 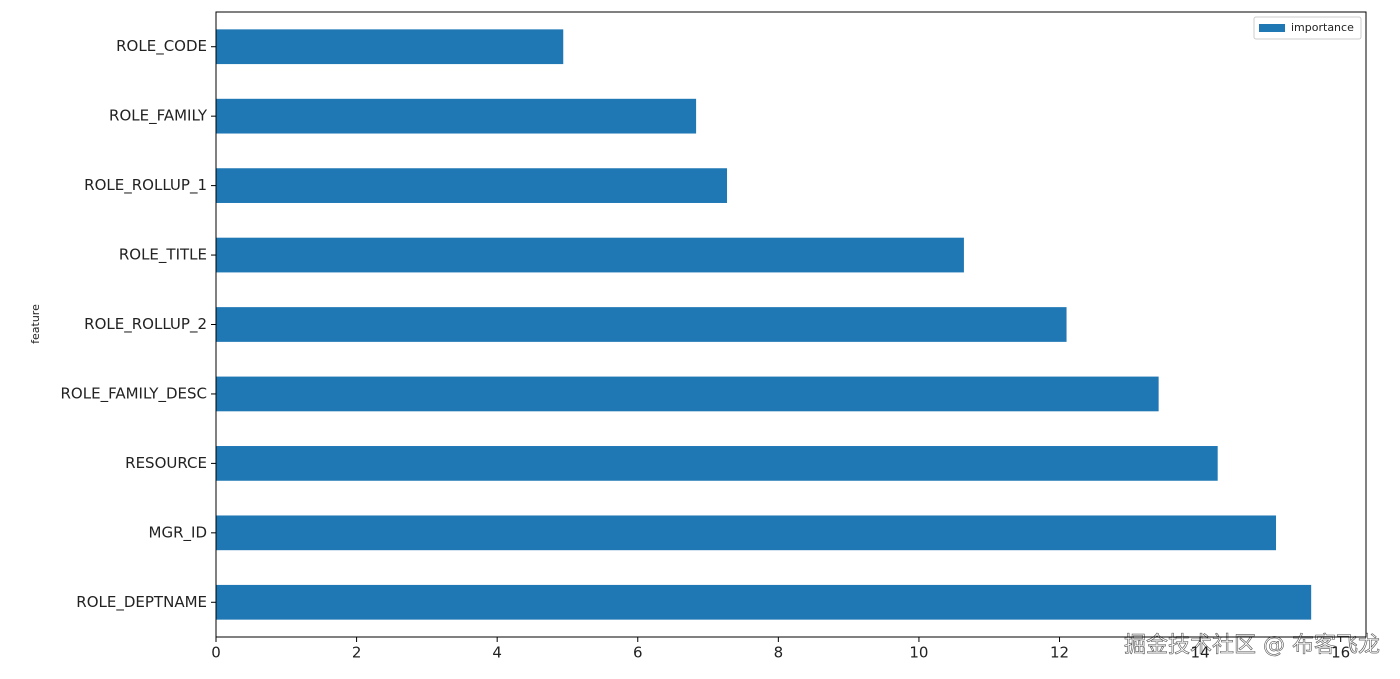 What do you see at coordinates (145, 324) in the screenshot?
I see `y-tick-label: ROLE_ROLLUP_2` at bounding box center [145, 324].